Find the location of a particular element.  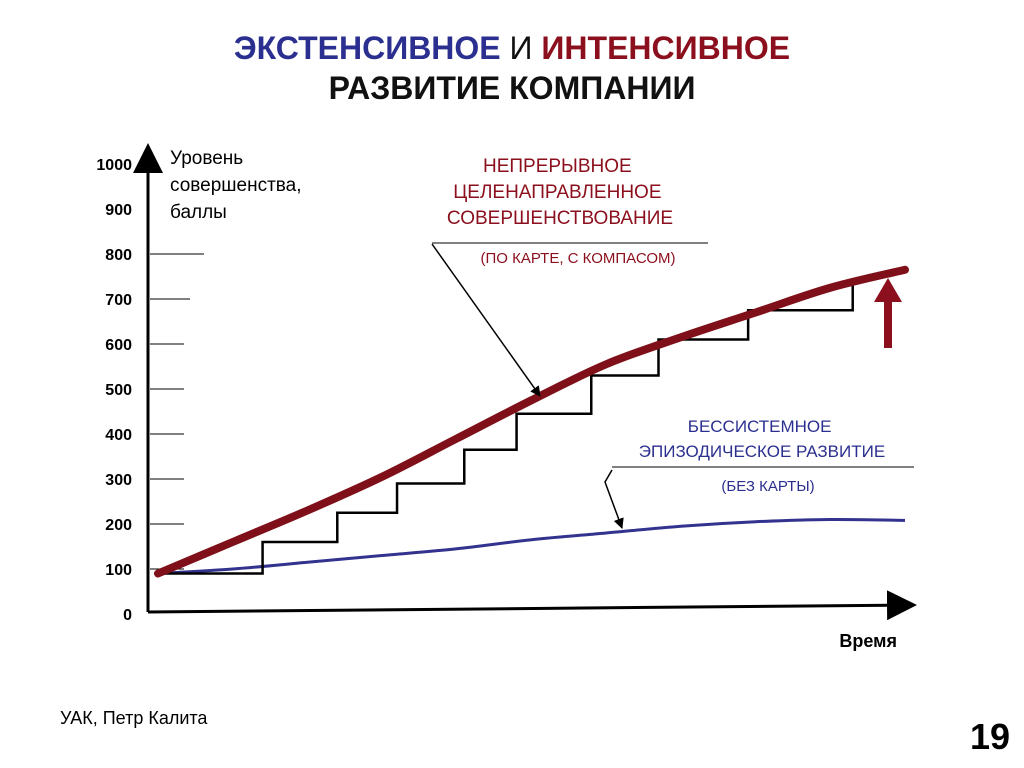

title-and: И is located at coordinates (521, 48).